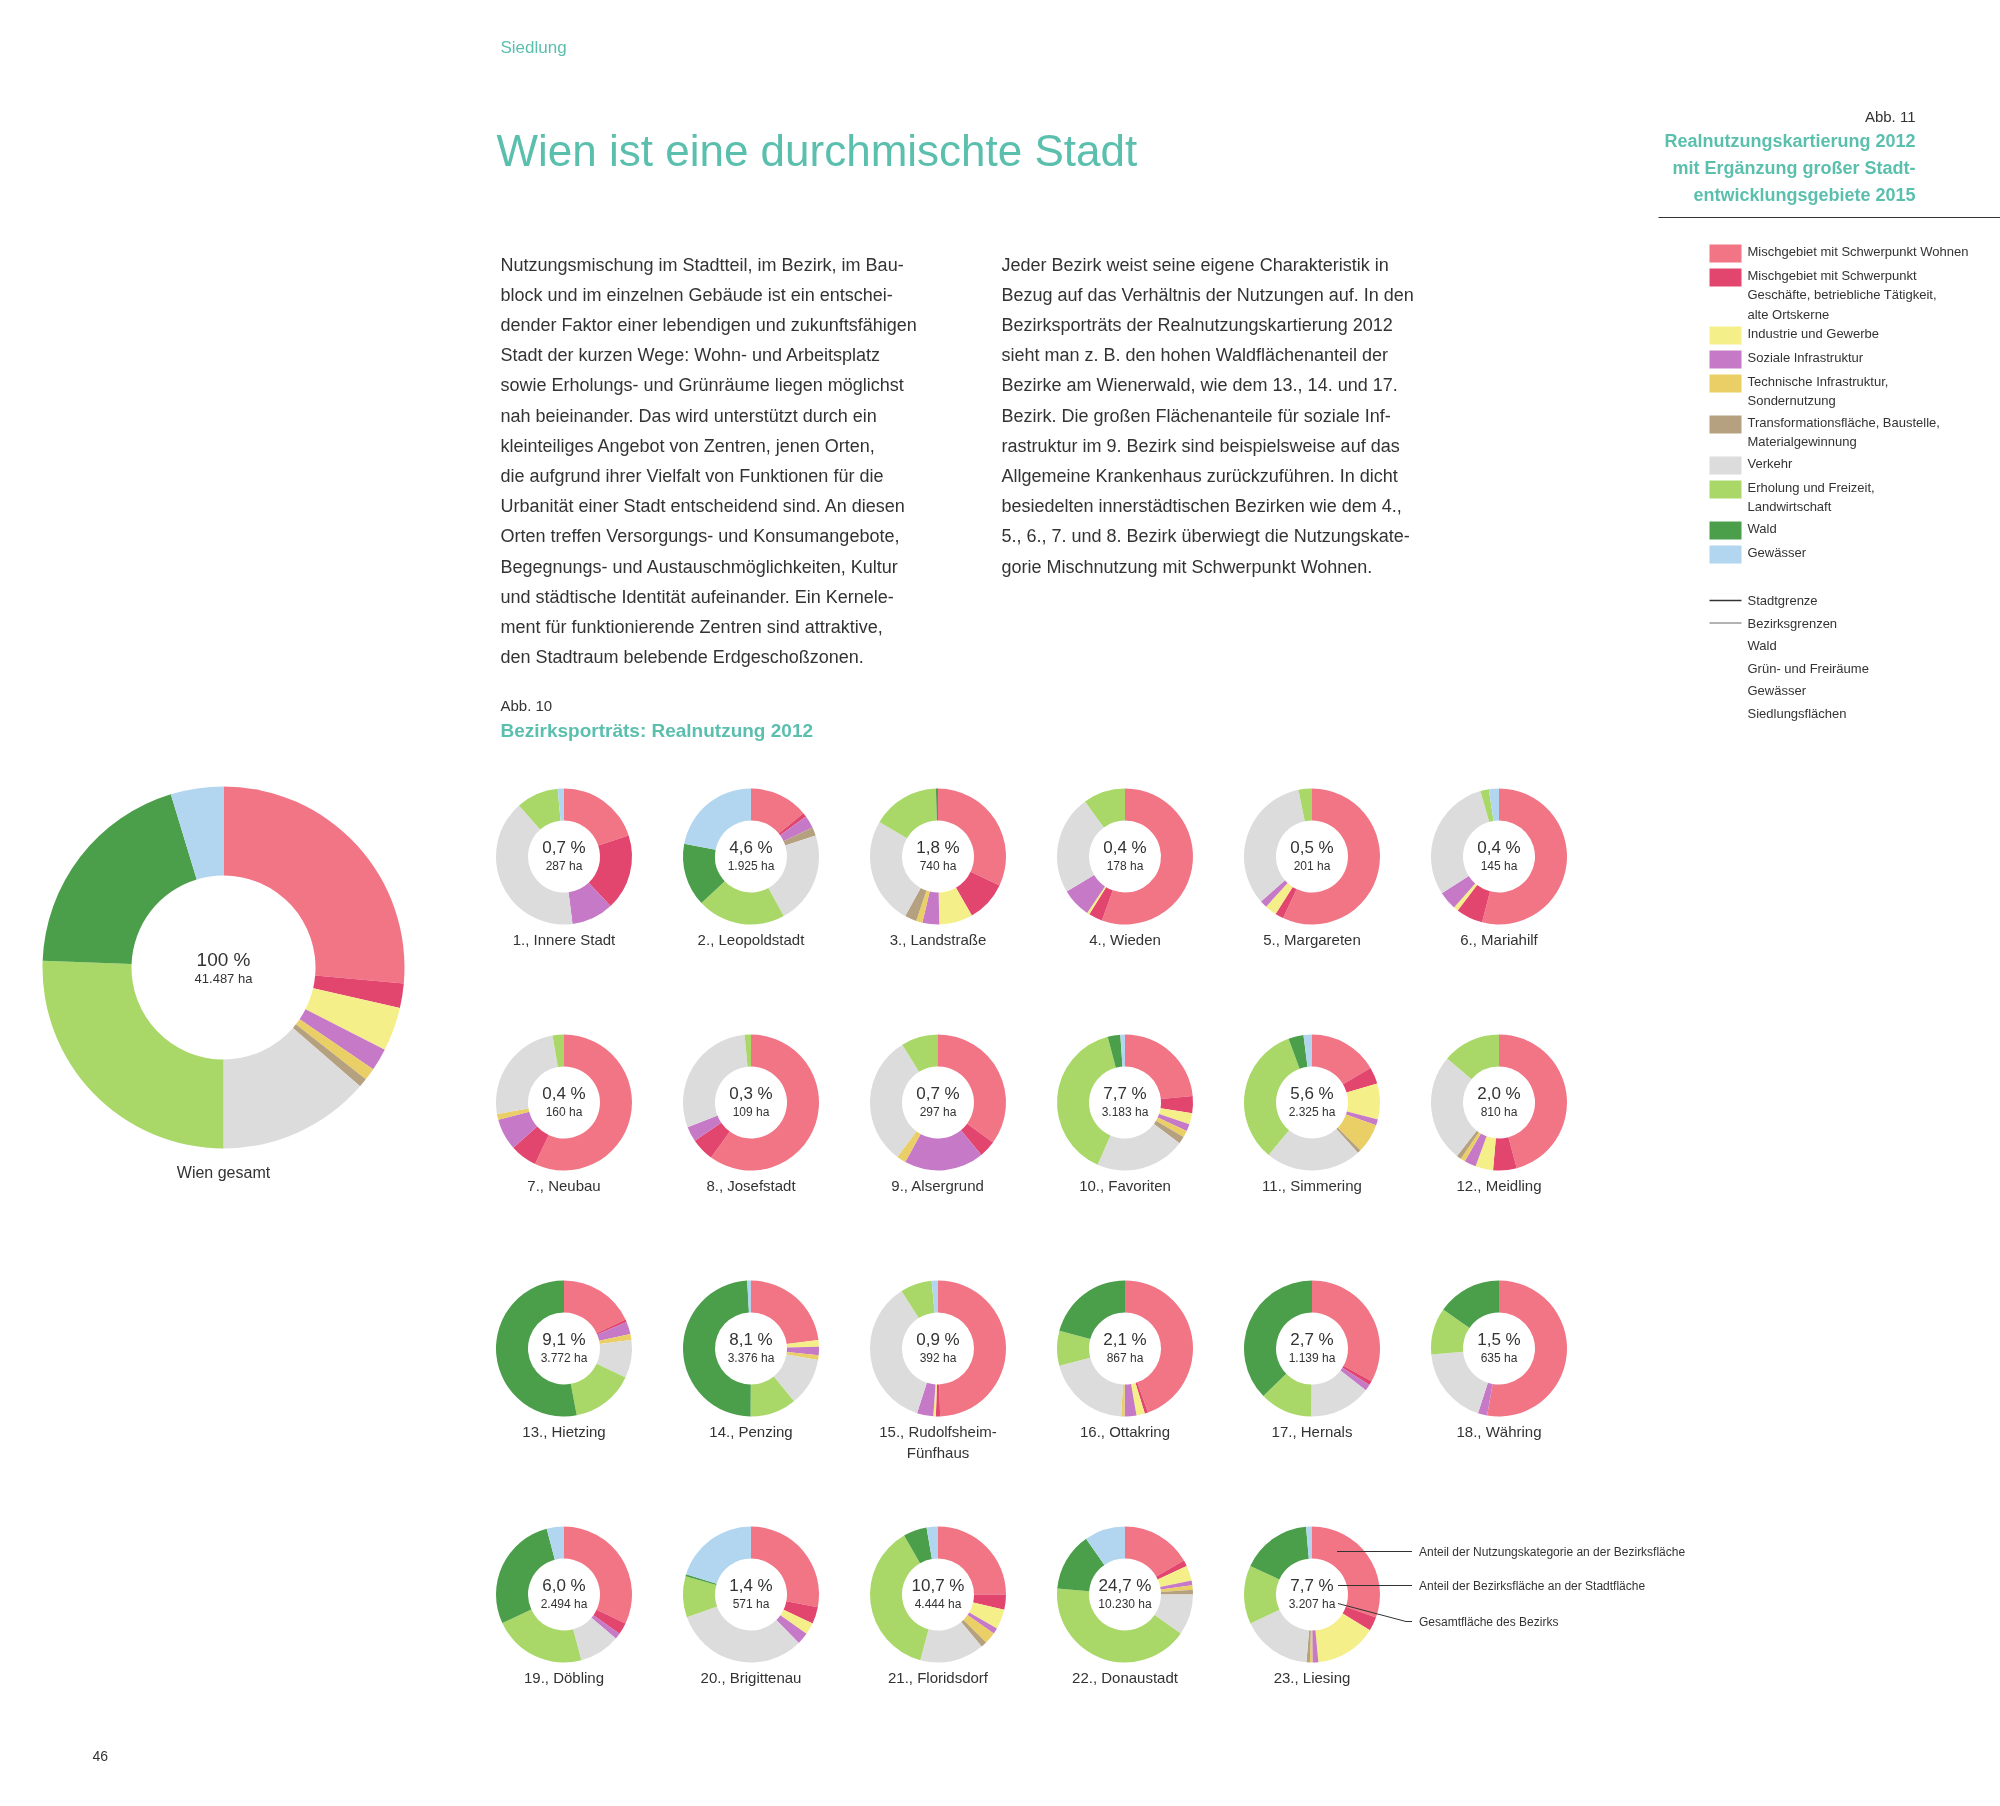 This screenshot has width=2000, height=1806. What do you see at coordinates (1312, 1431) in the screenshot?
I see `text: 17., Hernals` at bounding box center [1312, 1431].